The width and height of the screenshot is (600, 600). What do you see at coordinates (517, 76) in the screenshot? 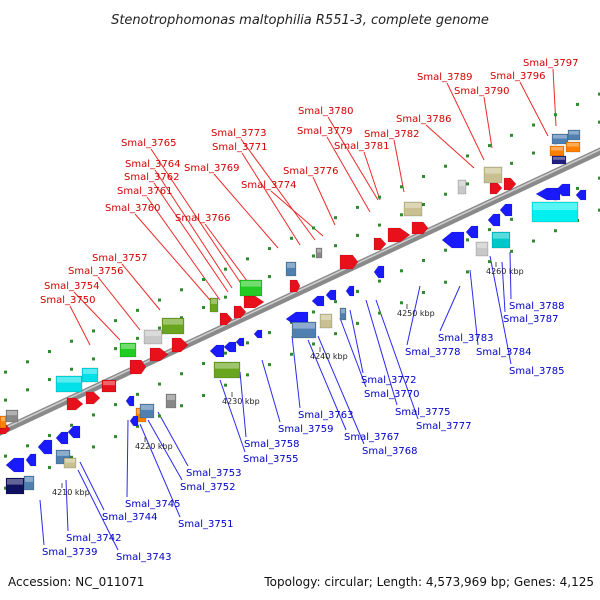
I see `gene-label-top: Smal_3796` at bounding box center [517, 76].